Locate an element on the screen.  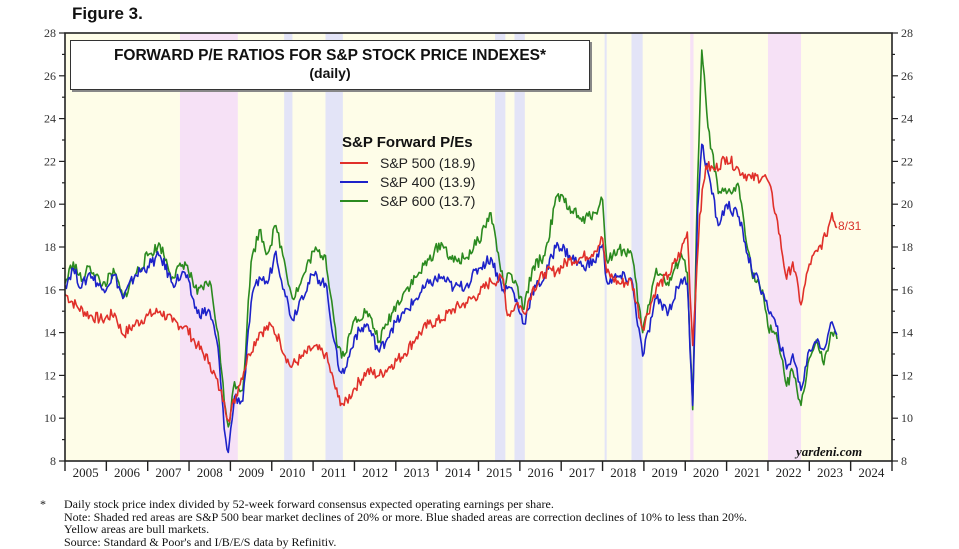
y-tick-label-right: 22 is located at coordinates (907, 161).